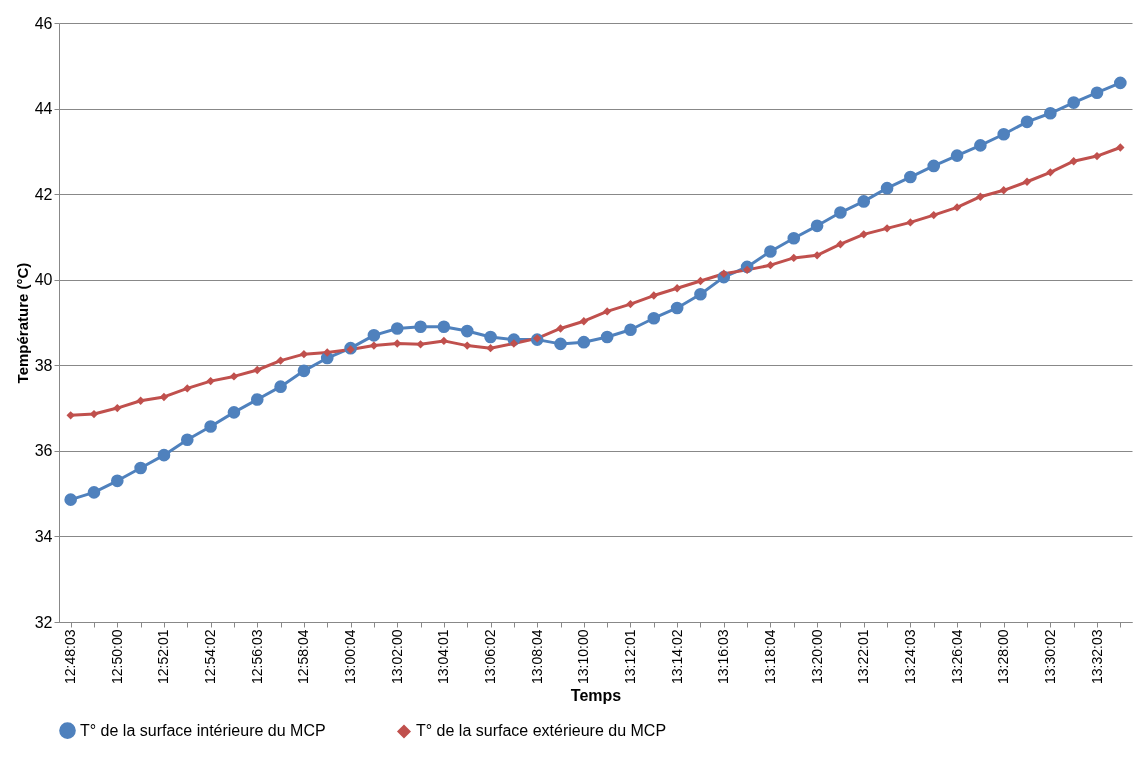 The width and height of the screenshot is (1147, 760). What do you see at coordinates (43, 451) in the screenshot?
I see `y-tick-label: 36` at bounding box center [43, 451].